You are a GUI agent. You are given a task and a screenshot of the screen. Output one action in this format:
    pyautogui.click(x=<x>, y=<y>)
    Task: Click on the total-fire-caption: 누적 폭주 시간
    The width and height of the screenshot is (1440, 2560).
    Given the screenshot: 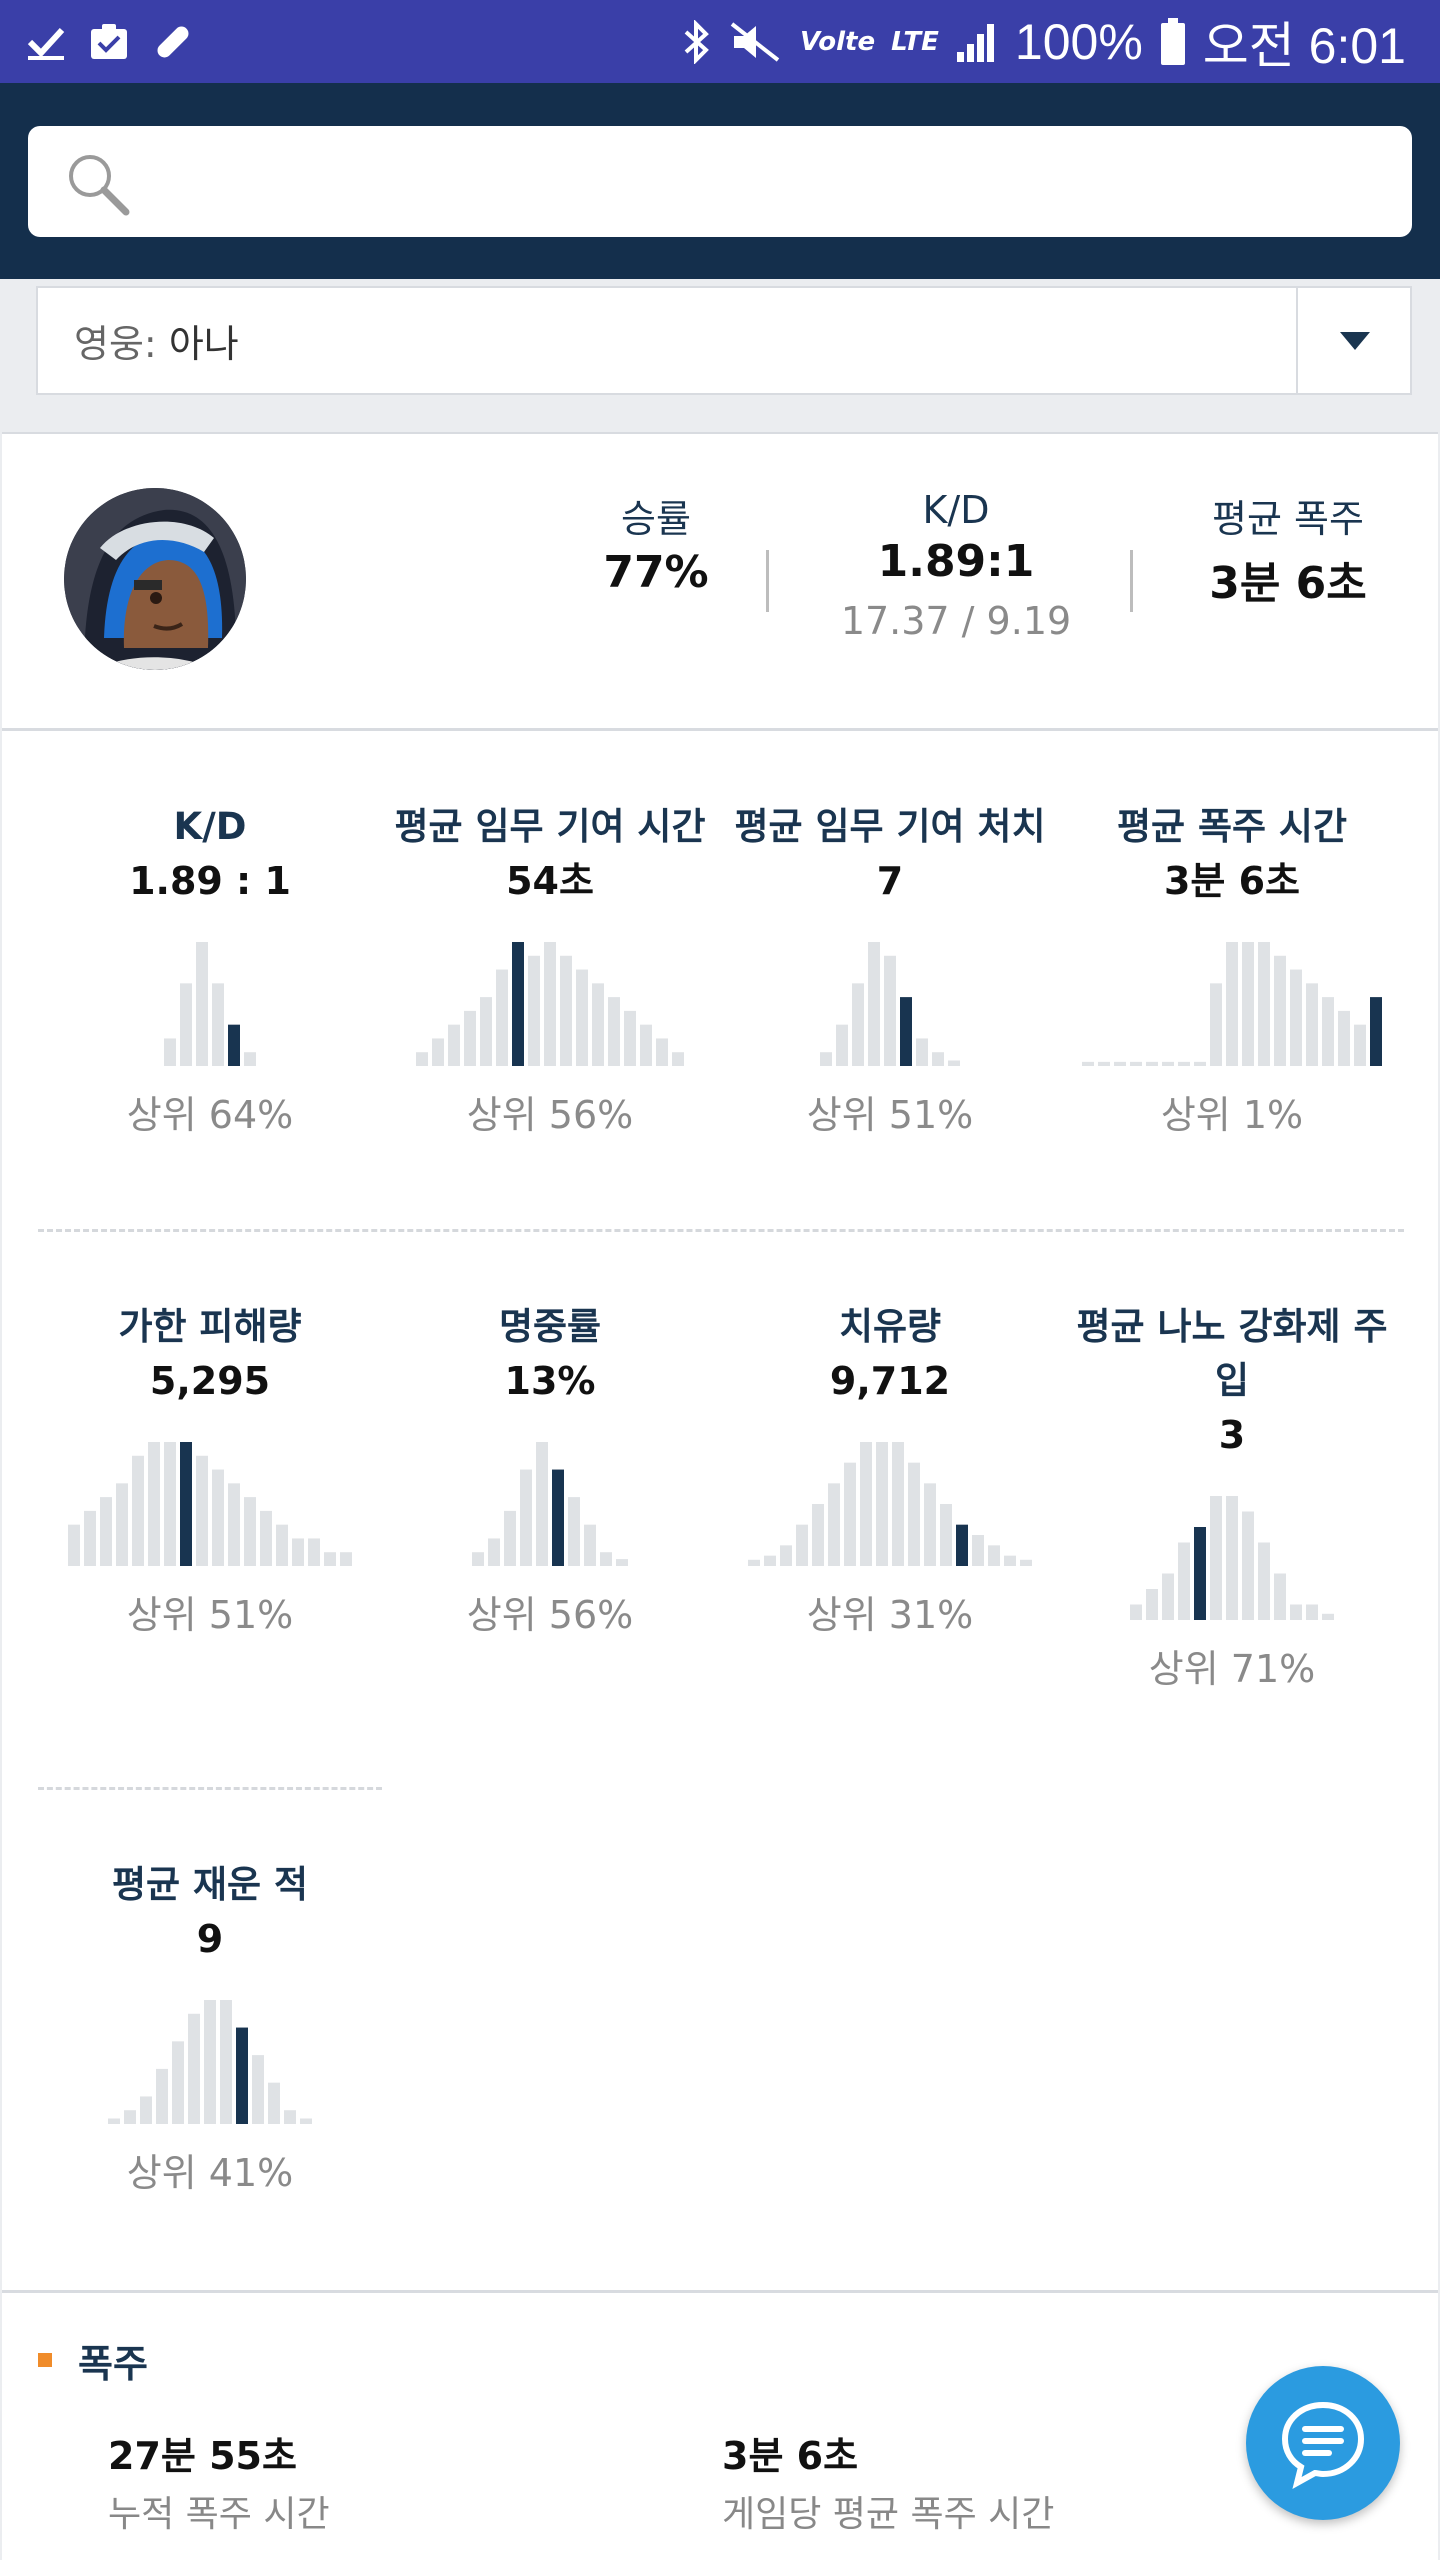 What is the action you would take?
    pyautogui.click(x=219, y=2514)
    